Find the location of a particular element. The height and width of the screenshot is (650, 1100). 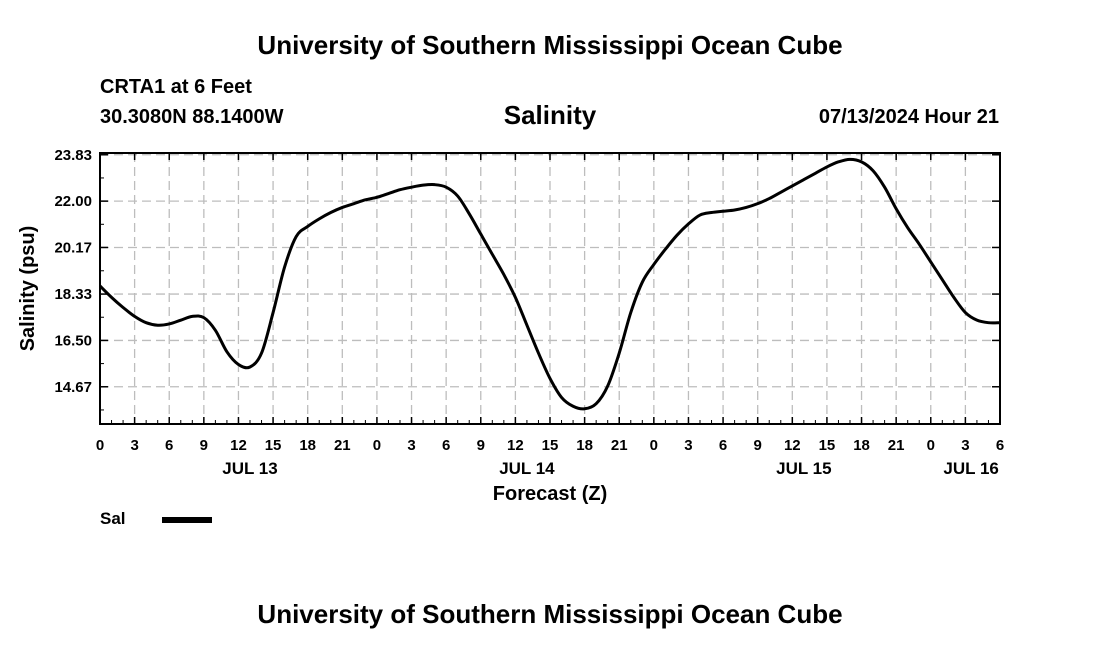

station-coordinates: 30.3080N 88.1400W is located at coordinates (192, 117).